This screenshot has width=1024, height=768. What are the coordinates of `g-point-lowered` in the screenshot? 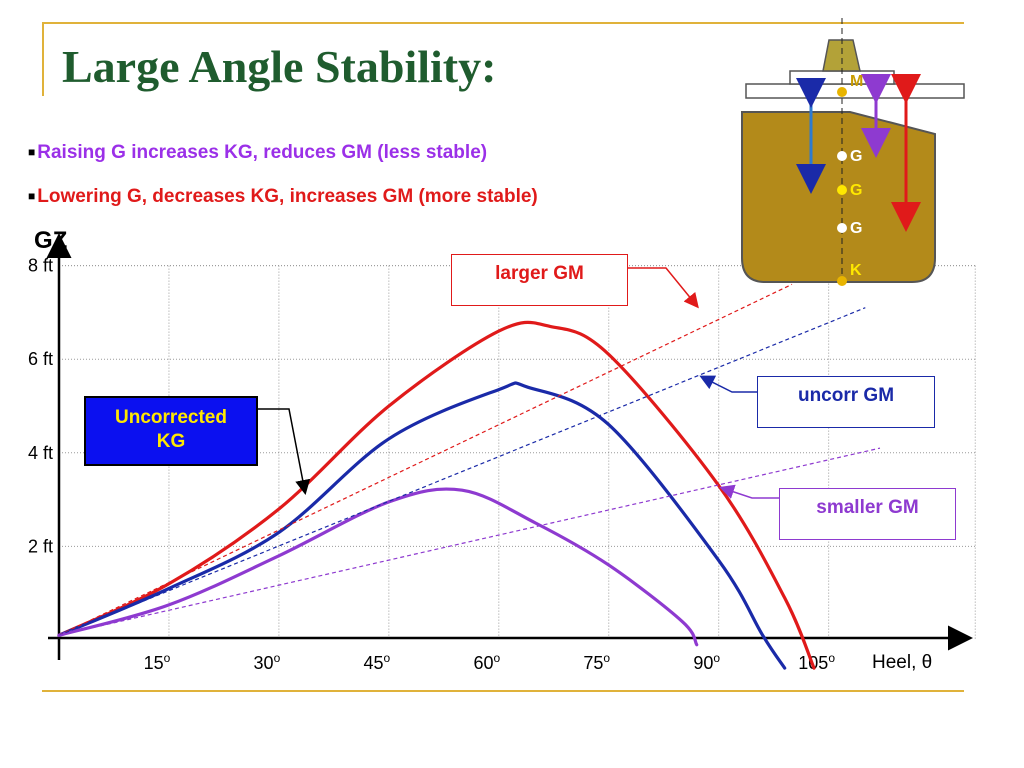 It's located at (842, 228).